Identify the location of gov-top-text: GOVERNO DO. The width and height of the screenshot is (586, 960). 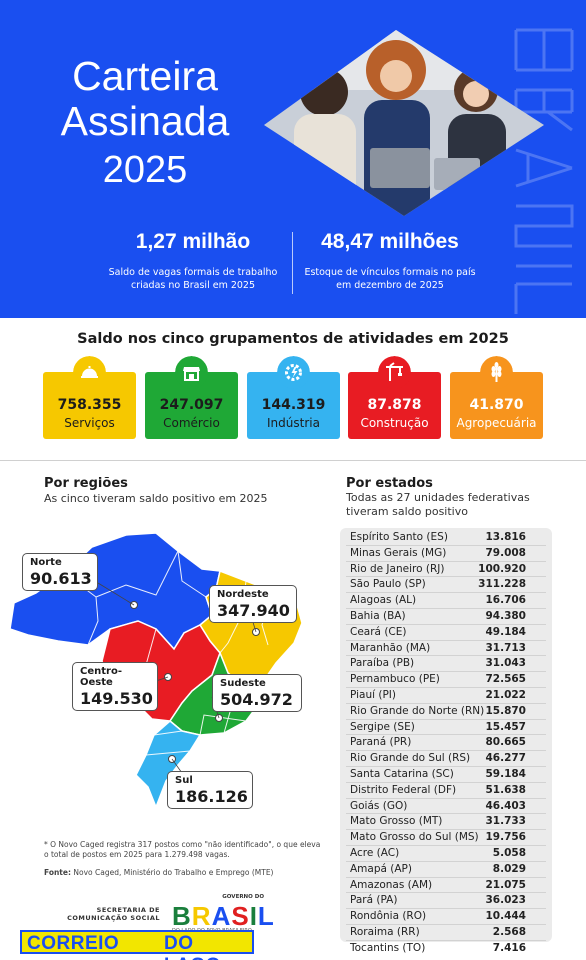
(243, 897).